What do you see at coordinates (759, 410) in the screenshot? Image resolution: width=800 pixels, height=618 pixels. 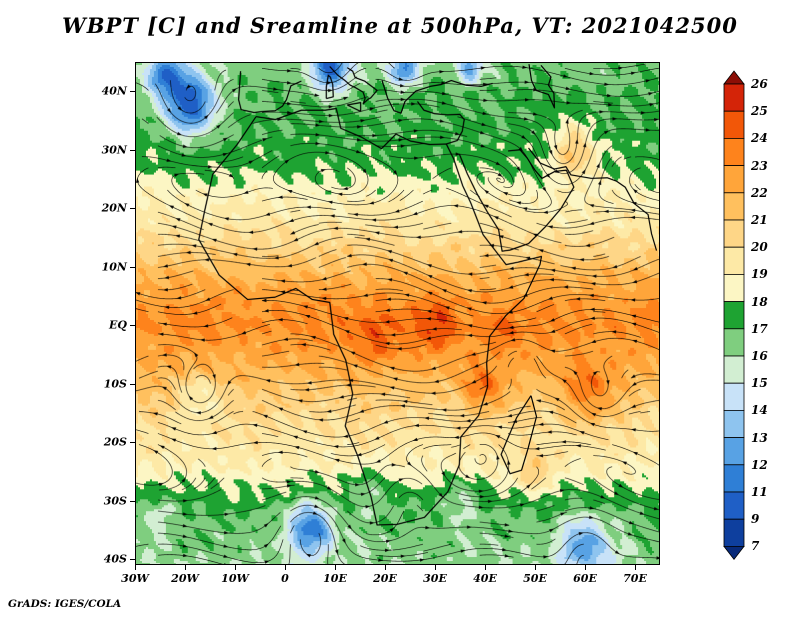 I see `colorbar-tick-label: 14` at bounding box center [759, 410].